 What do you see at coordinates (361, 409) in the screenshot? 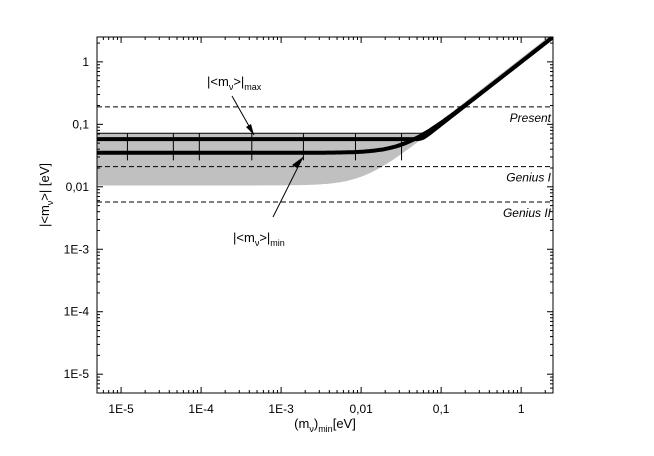
I see `x-tick-label: 0,01` at bounding box center [361, 409].